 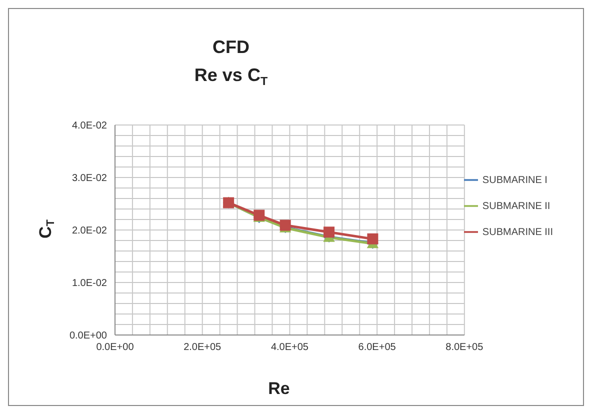 I want to click on legend-label: SUBMARINE I, so click(x=515, y=180).